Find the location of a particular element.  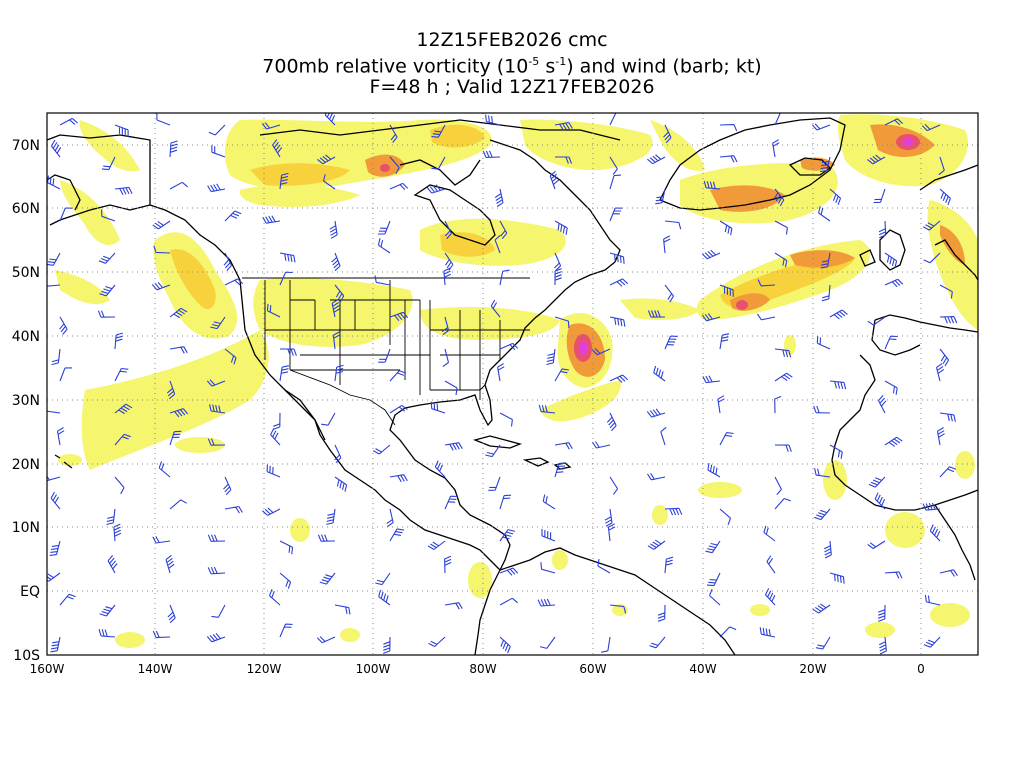

lon-label: 20W is located at coordinates (812, 669).